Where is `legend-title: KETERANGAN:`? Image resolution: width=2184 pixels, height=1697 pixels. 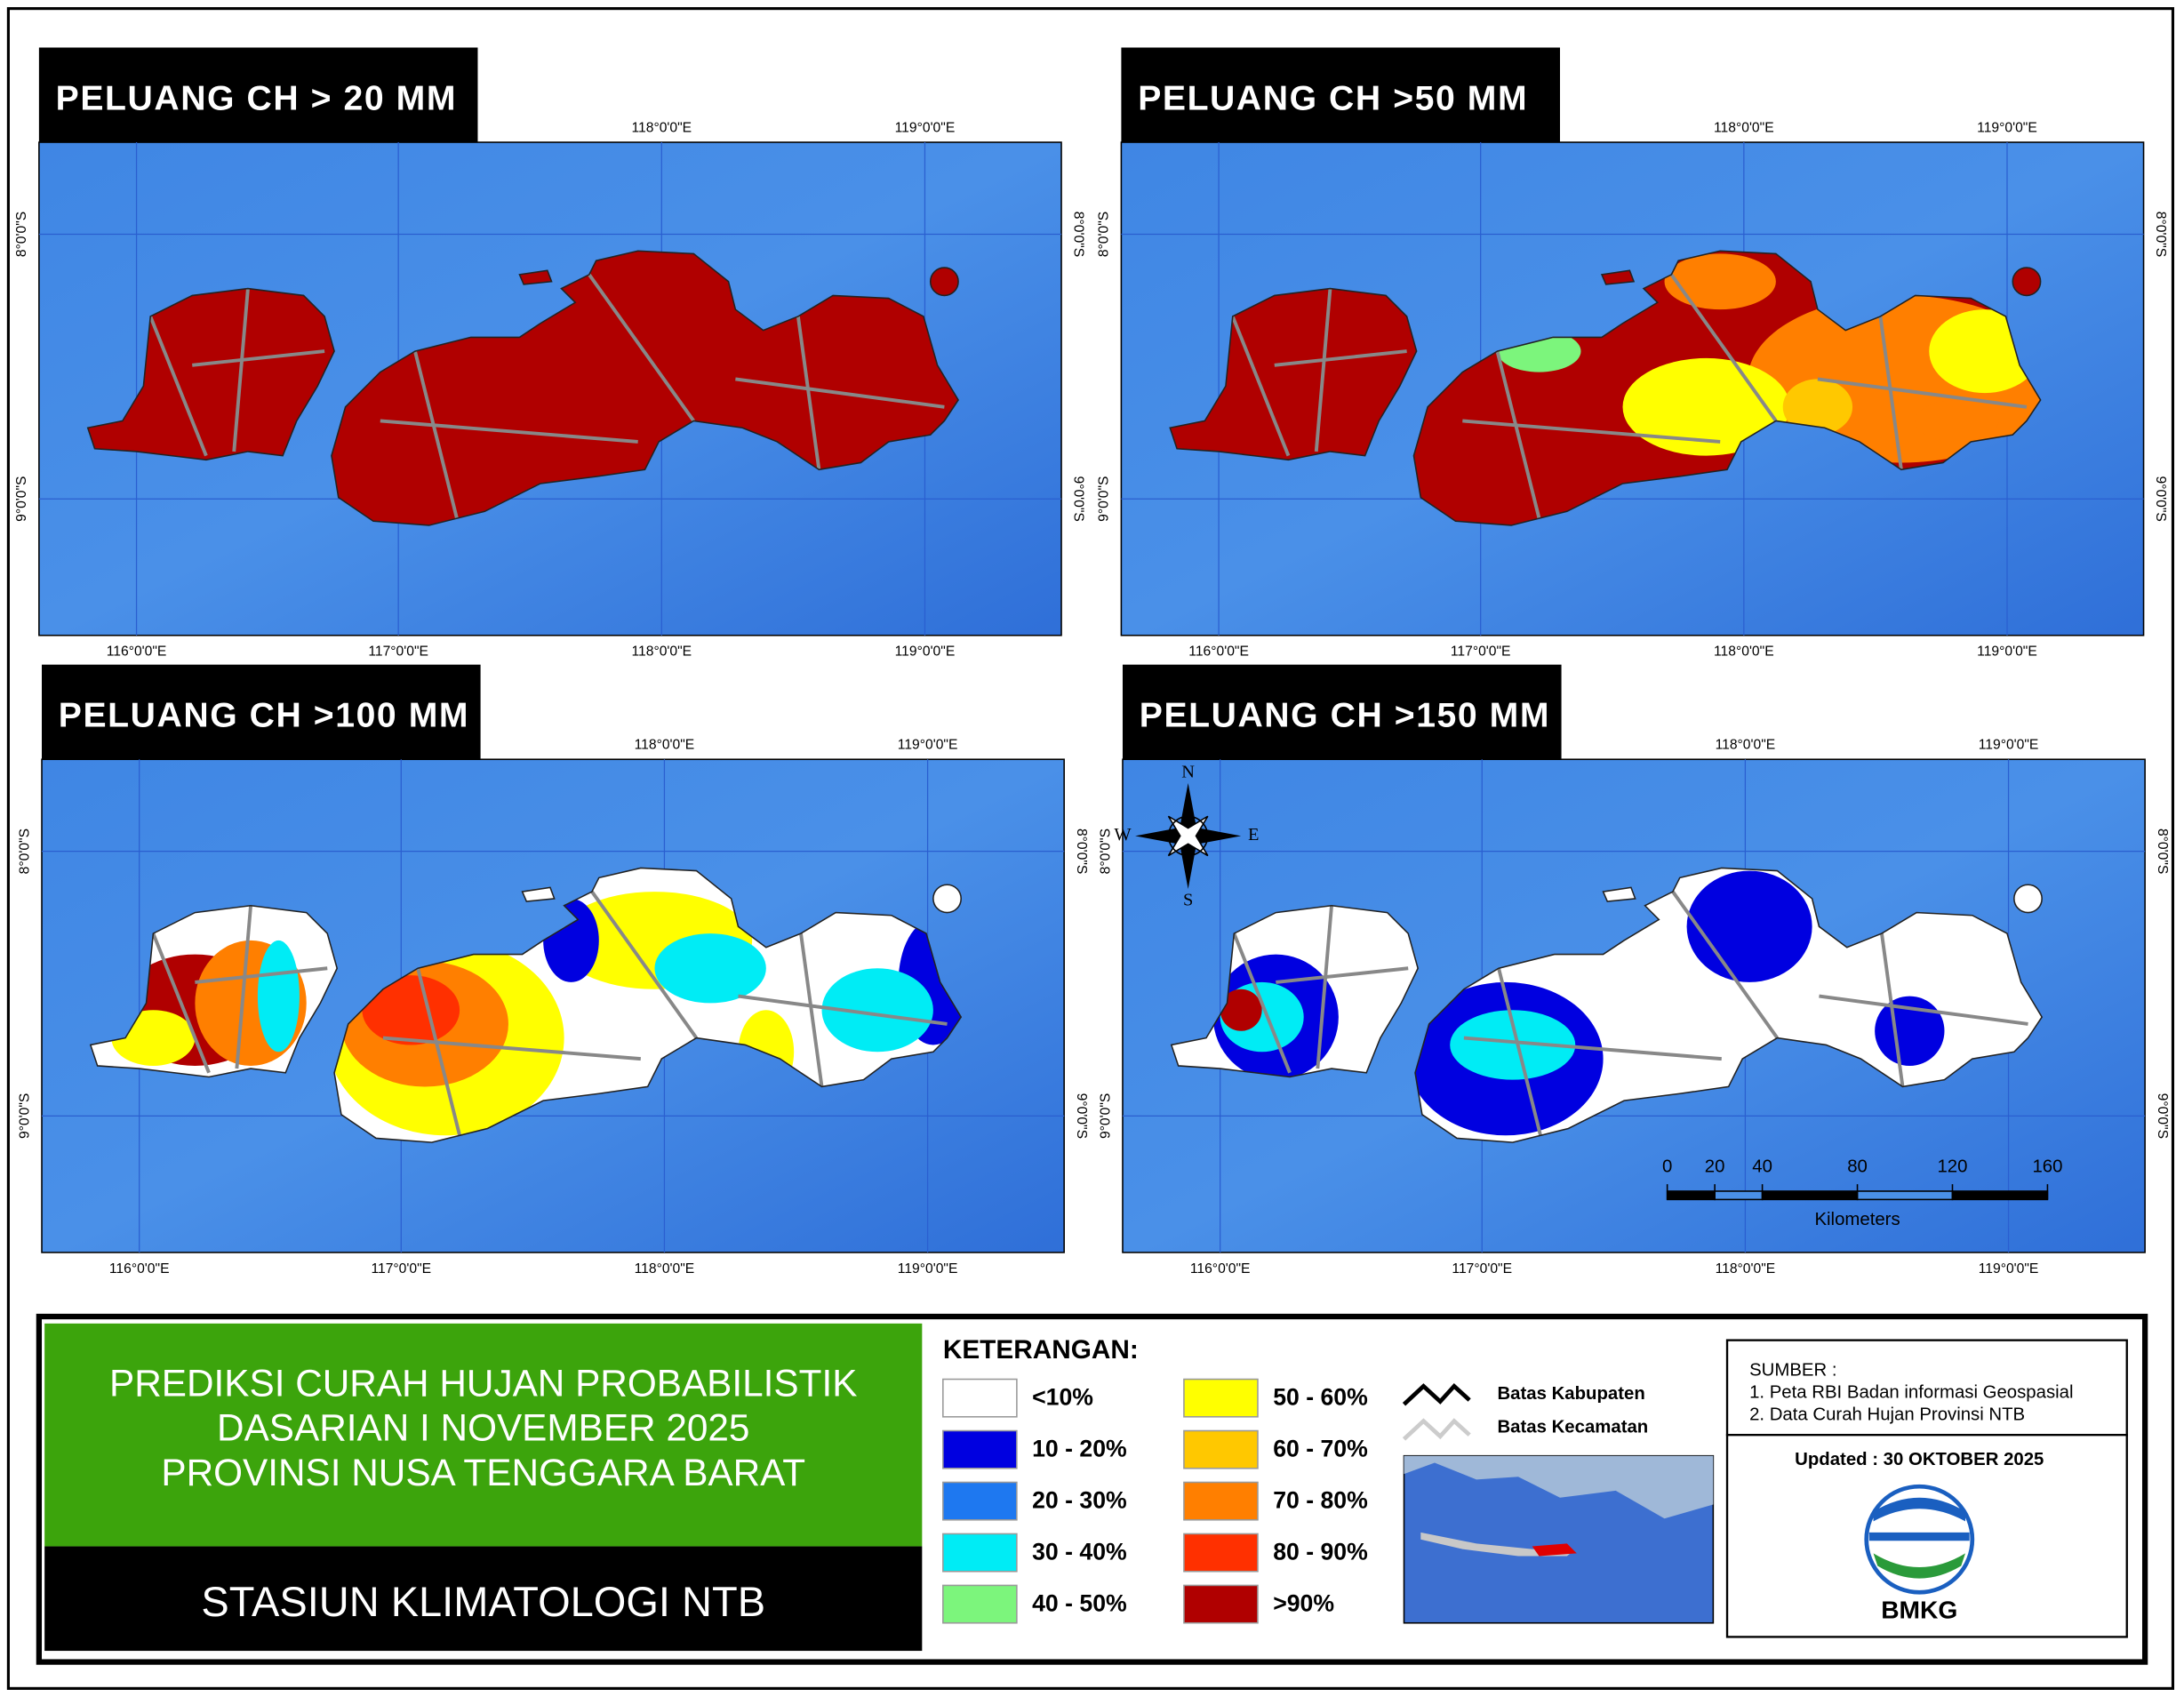
legend-title: KETERANGAN: is located at coordinates (1041, 1350).